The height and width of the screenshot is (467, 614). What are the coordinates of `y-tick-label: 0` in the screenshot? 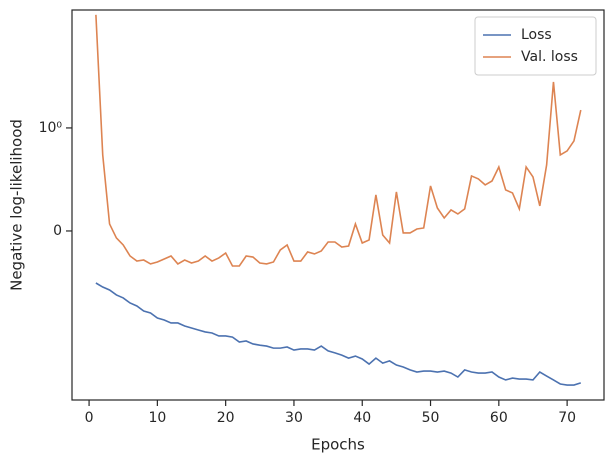 It's located at (57, 231).